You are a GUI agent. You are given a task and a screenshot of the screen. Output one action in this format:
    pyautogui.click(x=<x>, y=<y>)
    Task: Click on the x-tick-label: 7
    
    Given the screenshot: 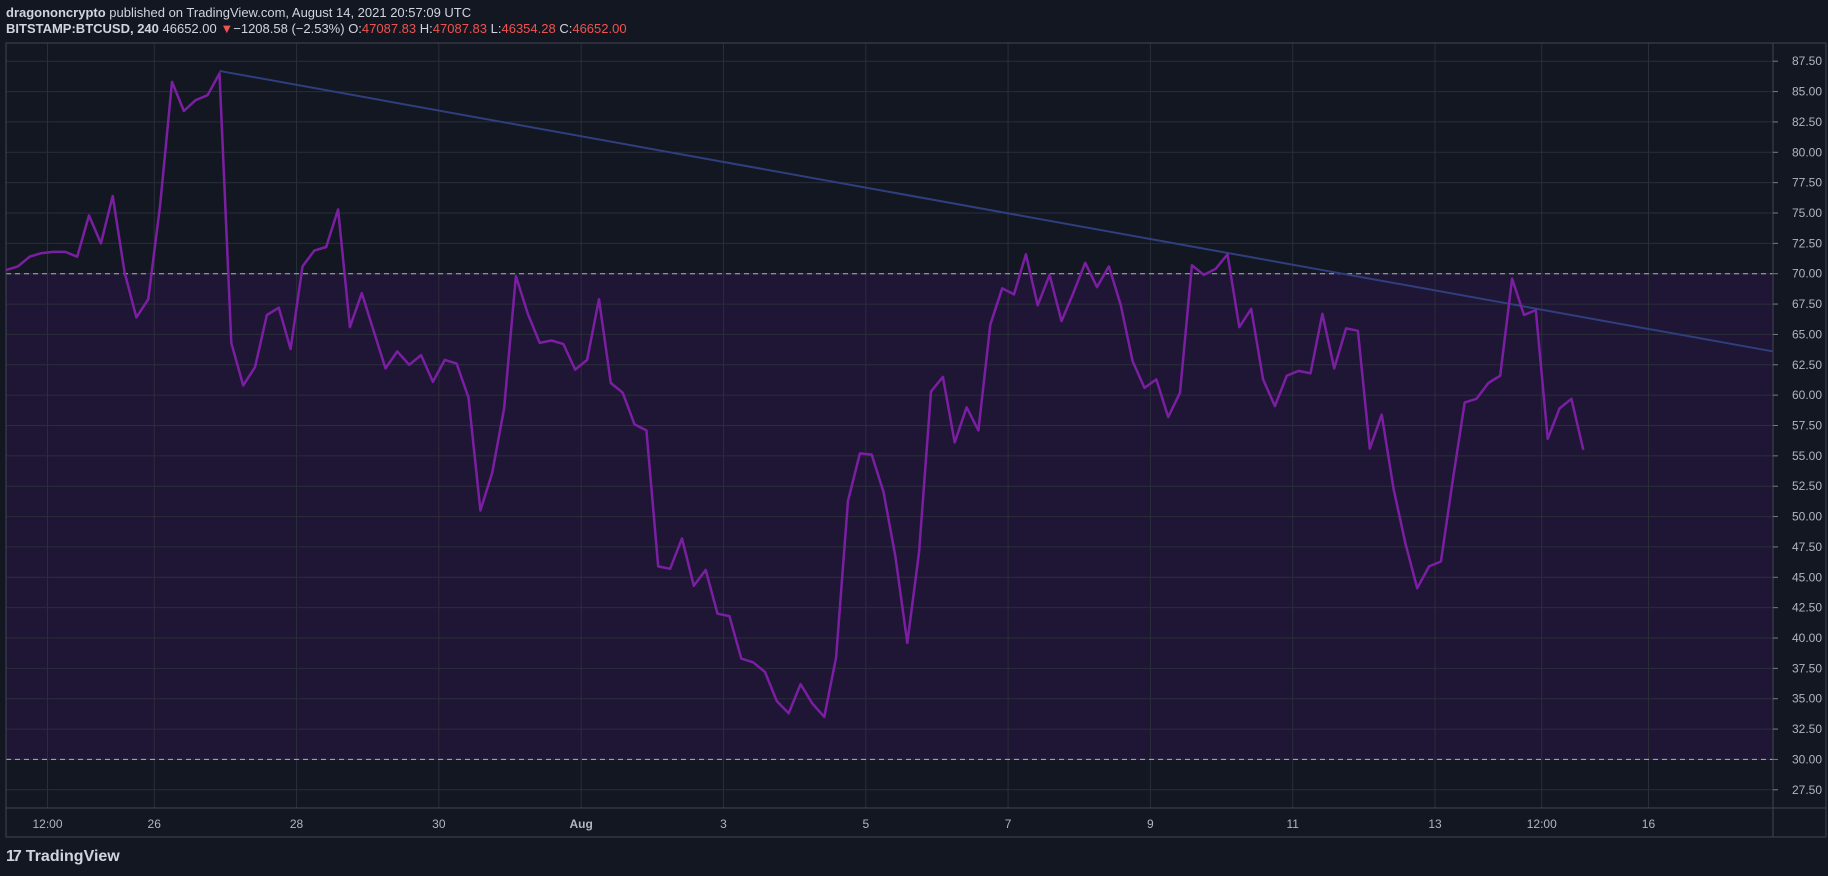 What is the action you would take?
    pyautogui.click(x=1008, y=824)
    